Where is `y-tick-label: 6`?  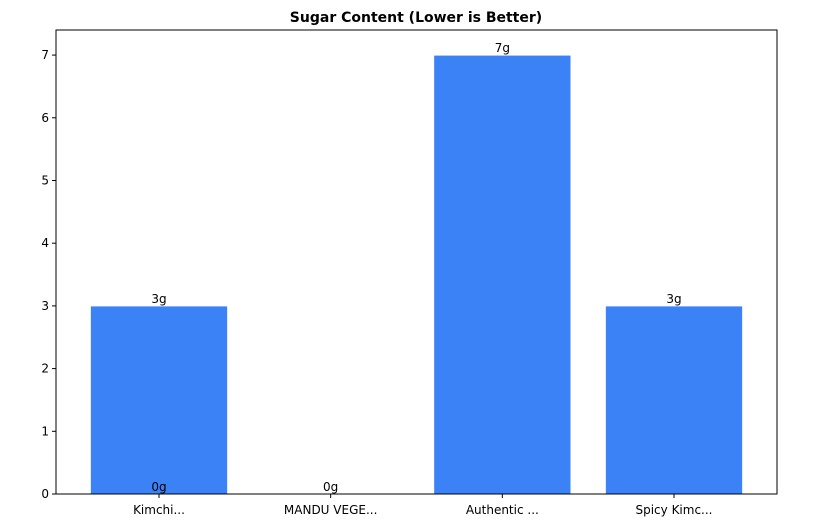
y-tick-label: 6 is located at coordinates (45, 118).